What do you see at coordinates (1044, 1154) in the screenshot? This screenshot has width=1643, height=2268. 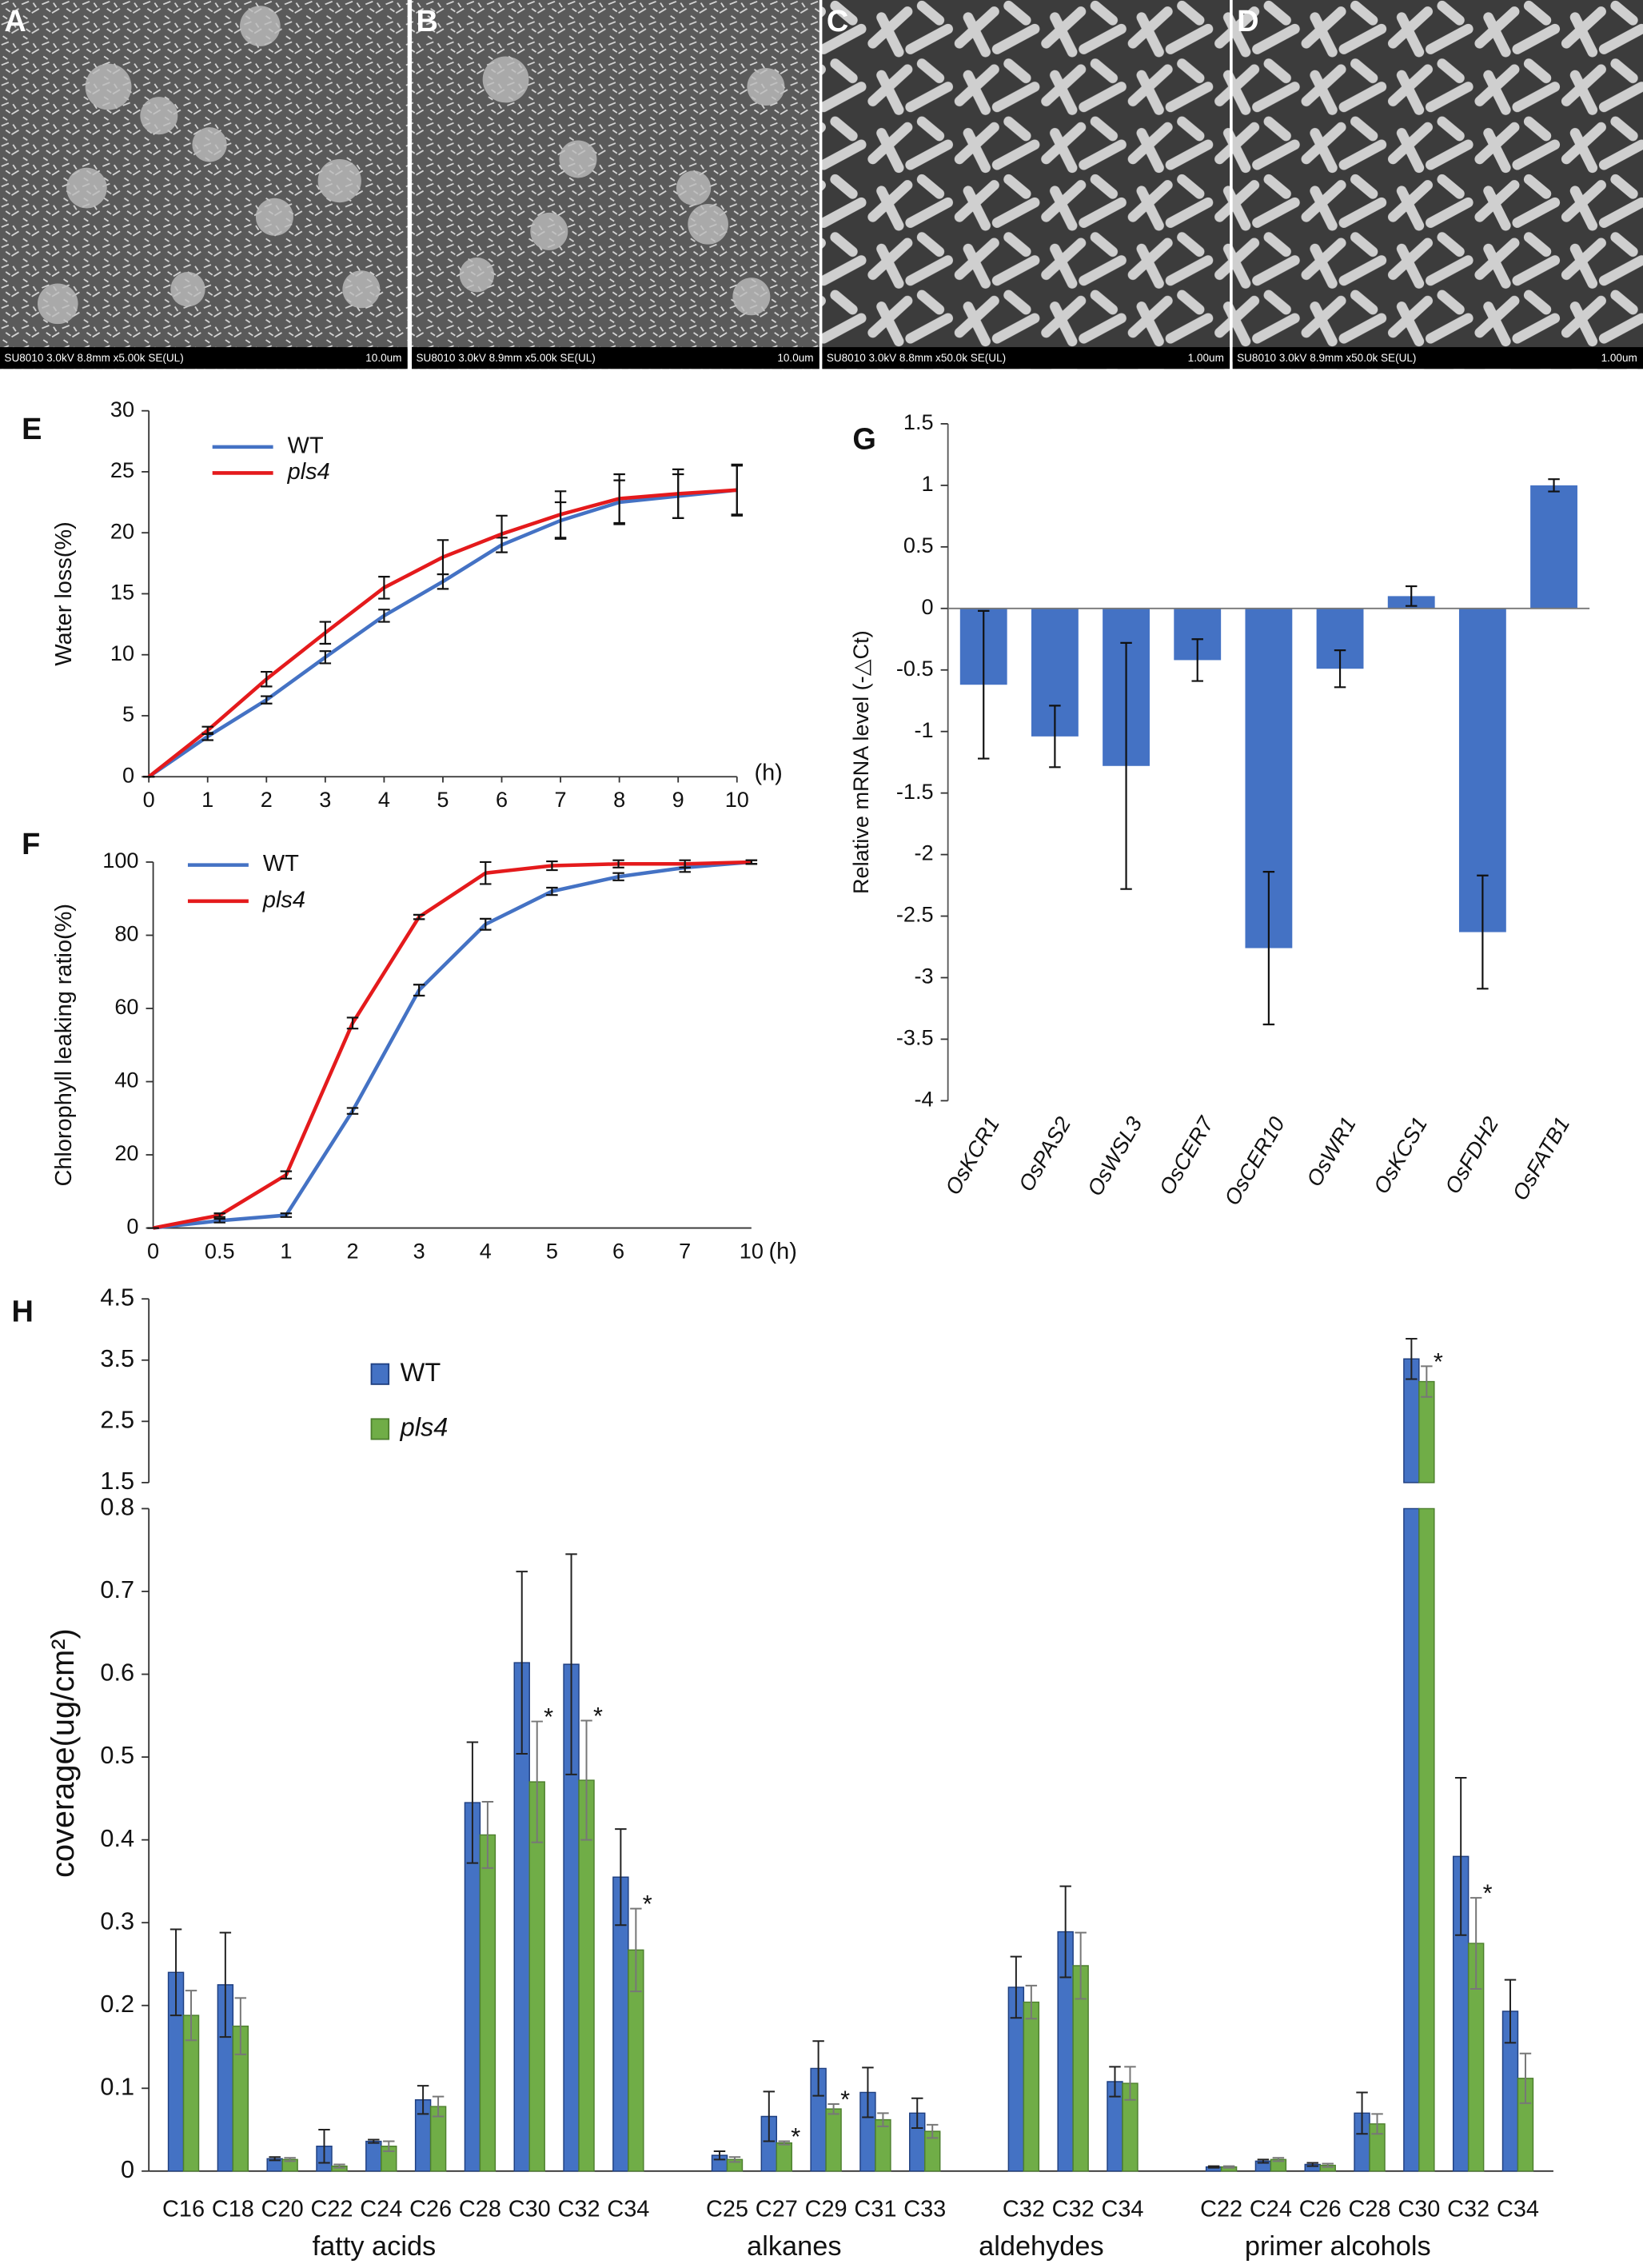 I see `x-tick-label: OsPAS2` at bounding box center [1044, 1154].